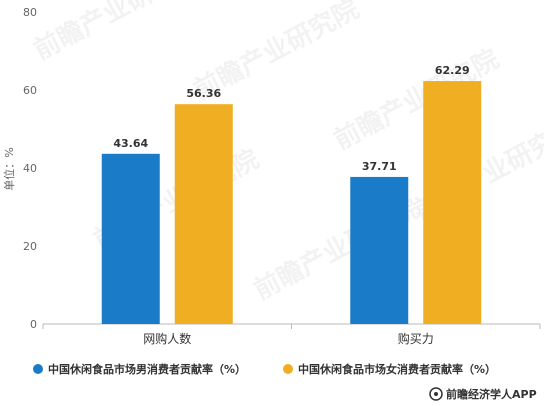 Image resolution: width=544 pixels, height=406 pixels. I want to click on source-logo-icon, so click(436, 394).